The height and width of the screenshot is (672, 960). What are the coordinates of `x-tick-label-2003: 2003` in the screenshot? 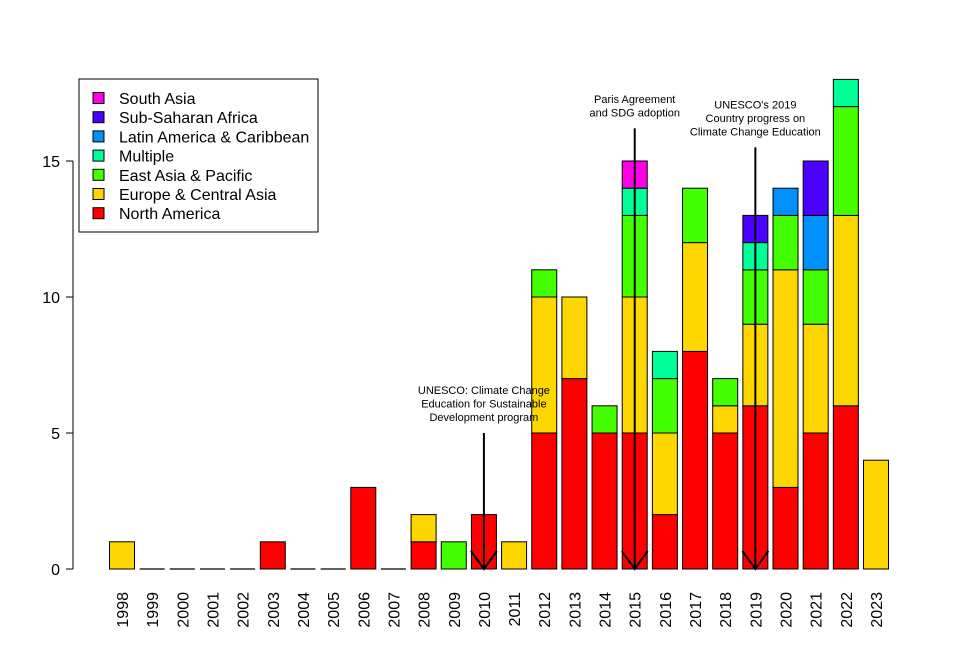 It's located at (274, 610).